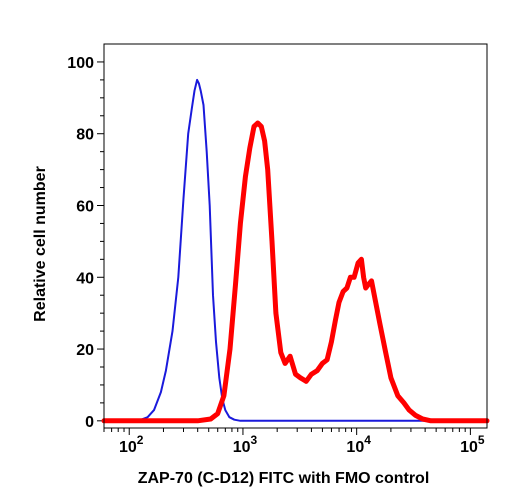 This screenshot has height=500, width=508. I want to click on y-tick-label: 80, so click(85, 135).